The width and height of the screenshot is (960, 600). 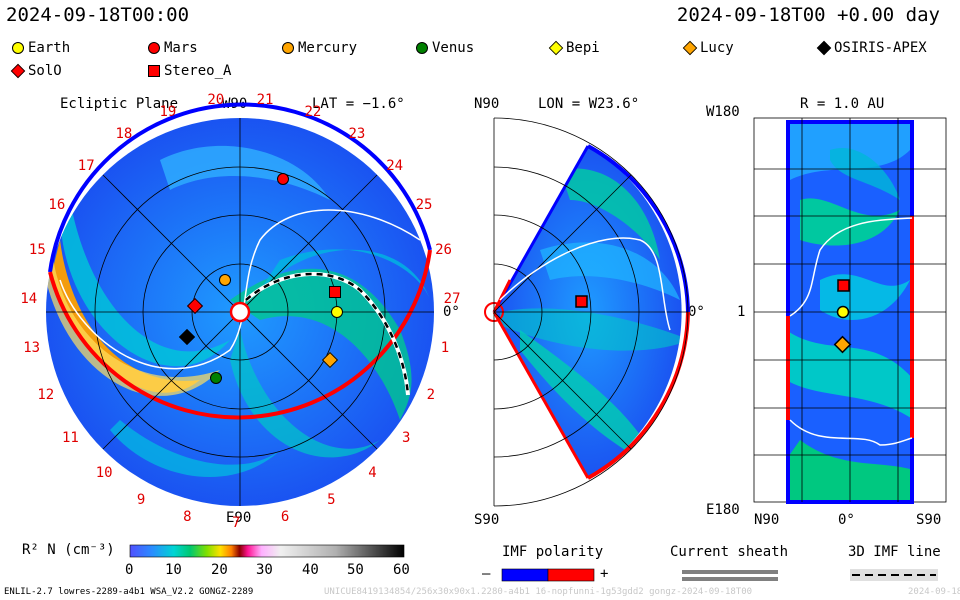 I want to click on latlon-stereo-a-marker, so click(x=843, y=285).